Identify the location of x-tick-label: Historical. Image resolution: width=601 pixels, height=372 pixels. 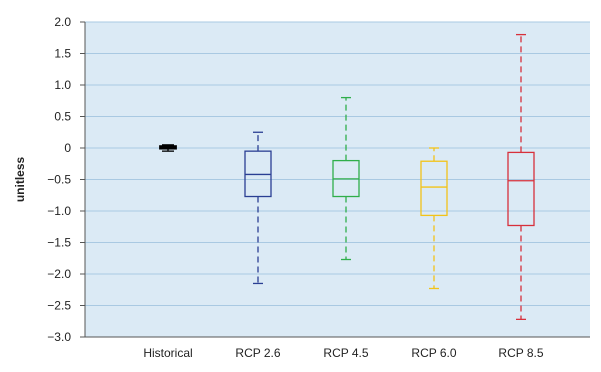
(167, 353).